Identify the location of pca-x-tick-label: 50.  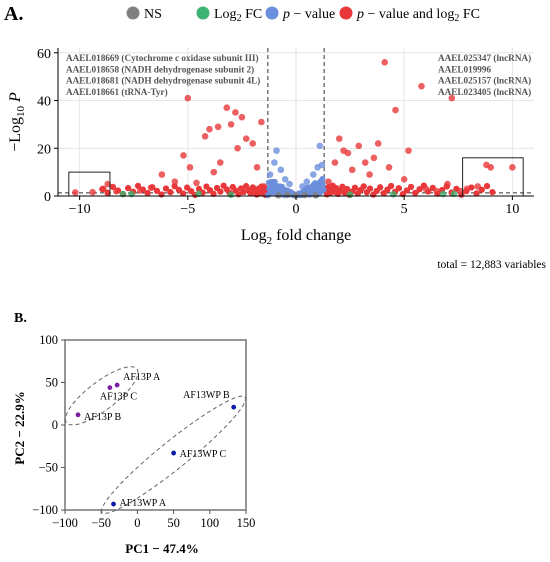
(173, 523).